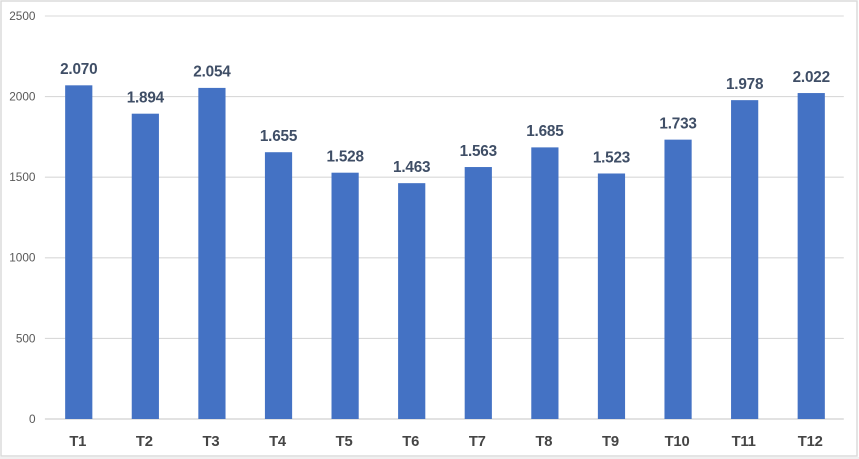 The image size is (859, 459). What do you see at coordinates (146, 97) in the screenshot?
I see `svg-text: 1.894` at bounding box center [146, 97].